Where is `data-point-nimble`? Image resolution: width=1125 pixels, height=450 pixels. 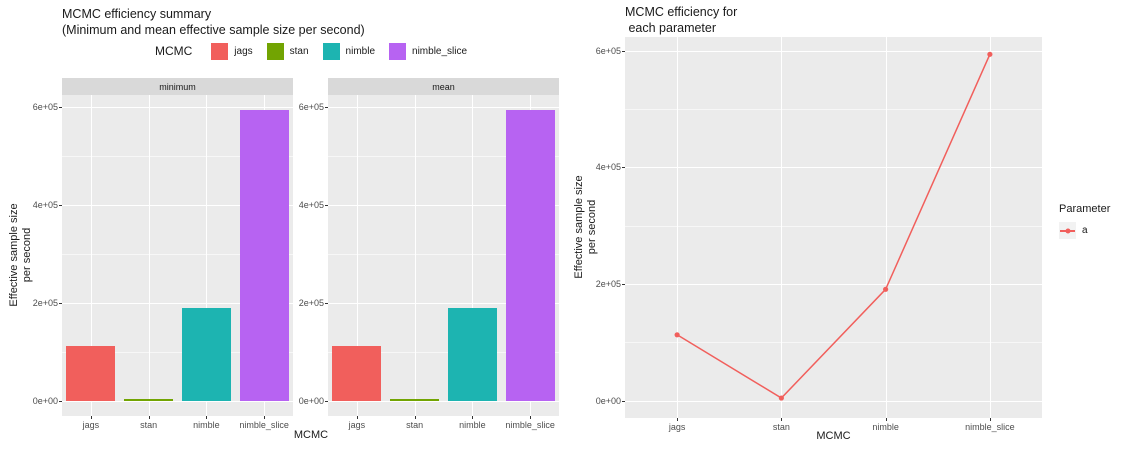
data-point-nimble is located at coordinates (886, 289).